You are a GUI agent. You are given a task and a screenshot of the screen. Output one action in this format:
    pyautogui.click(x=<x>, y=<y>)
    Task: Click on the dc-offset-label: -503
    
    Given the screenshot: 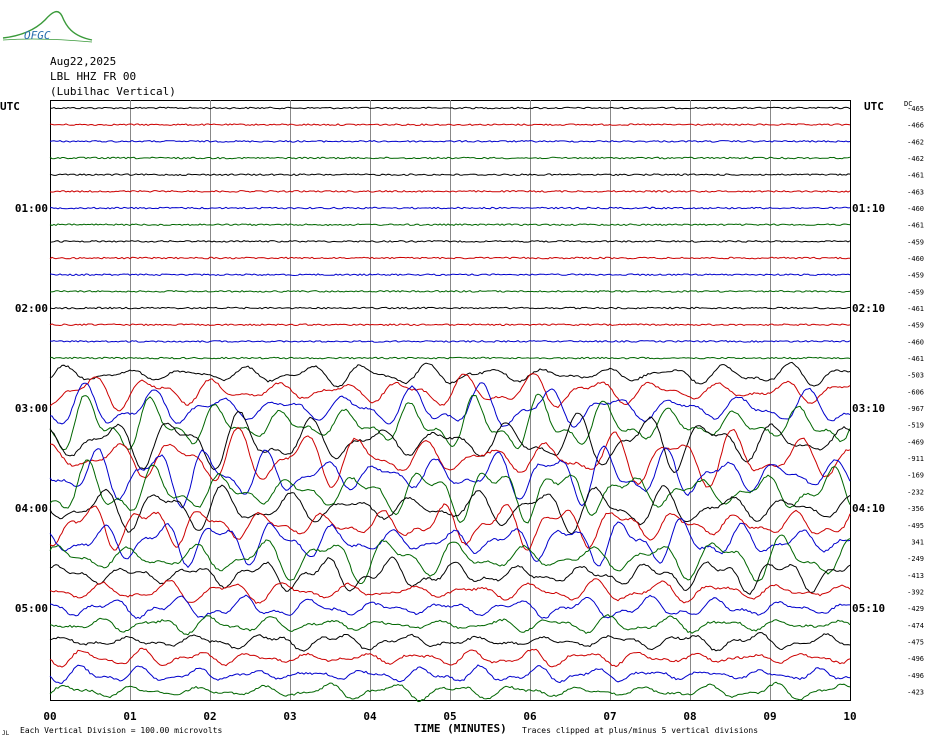 What is the action you would take?
    pyautogui.click(x=915, y=376)
    